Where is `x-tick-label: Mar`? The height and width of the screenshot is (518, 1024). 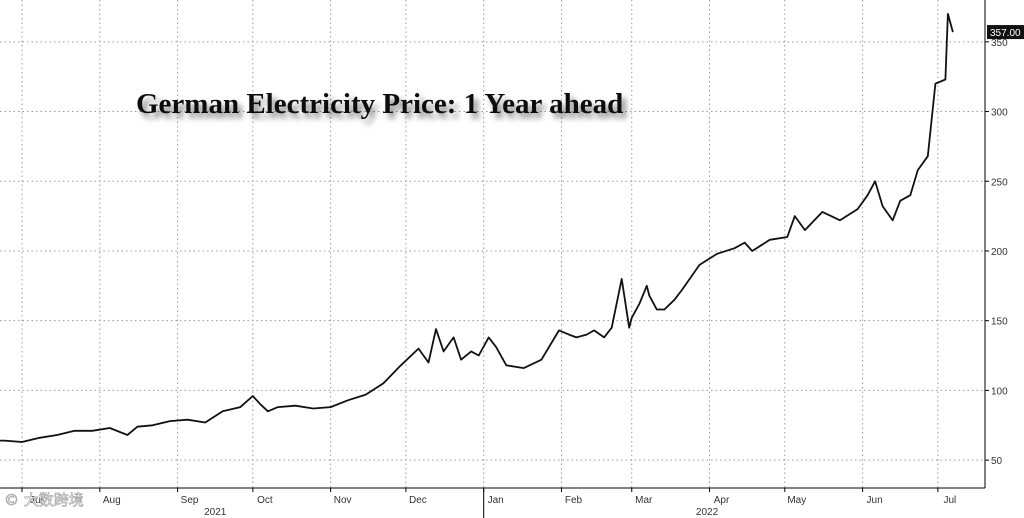
x-tick-label: Mar is located at coordinates (644, 500).